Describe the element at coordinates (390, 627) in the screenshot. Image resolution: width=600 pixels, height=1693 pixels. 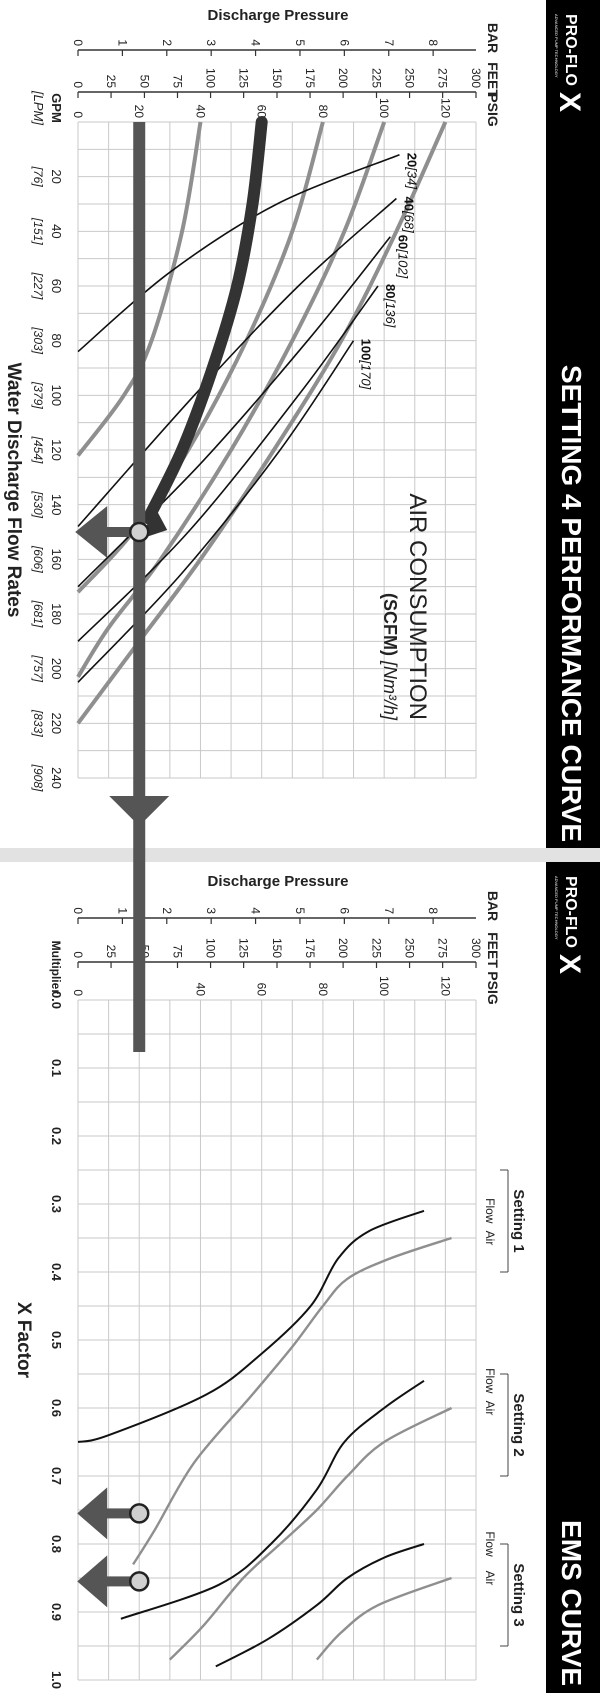
I see `annotation-unit-bold: (SCFM)` at that location.